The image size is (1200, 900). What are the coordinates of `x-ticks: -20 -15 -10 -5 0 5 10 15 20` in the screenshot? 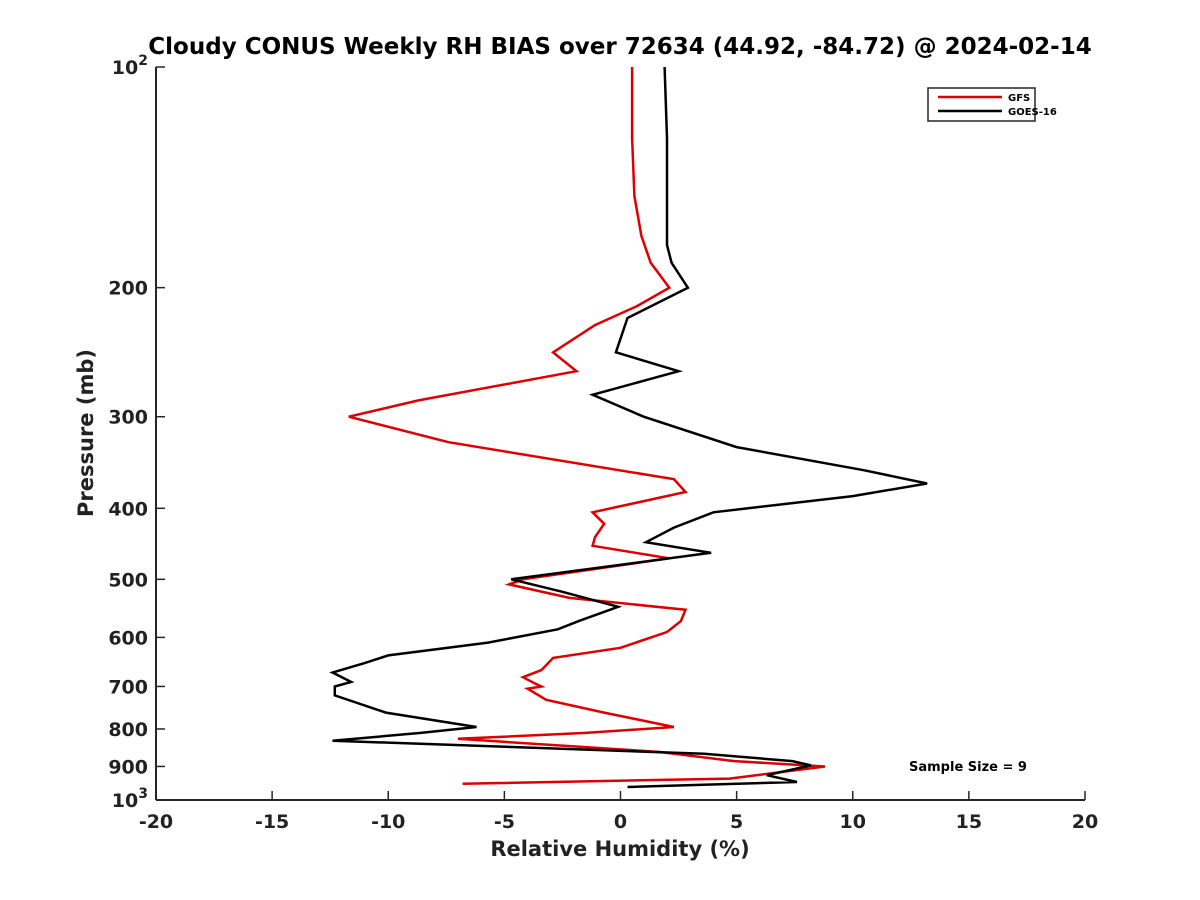 It's located at (618, 812).